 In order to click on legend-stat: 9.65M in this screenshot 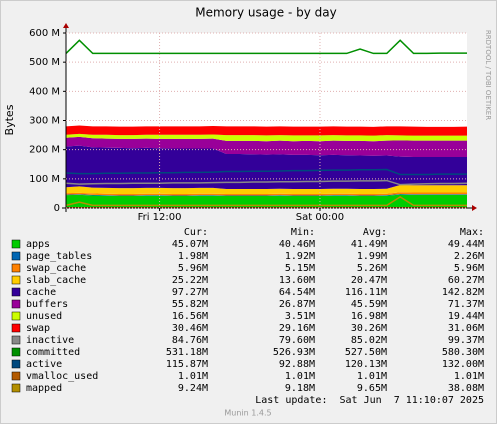, I will do `click(372, 388)`.